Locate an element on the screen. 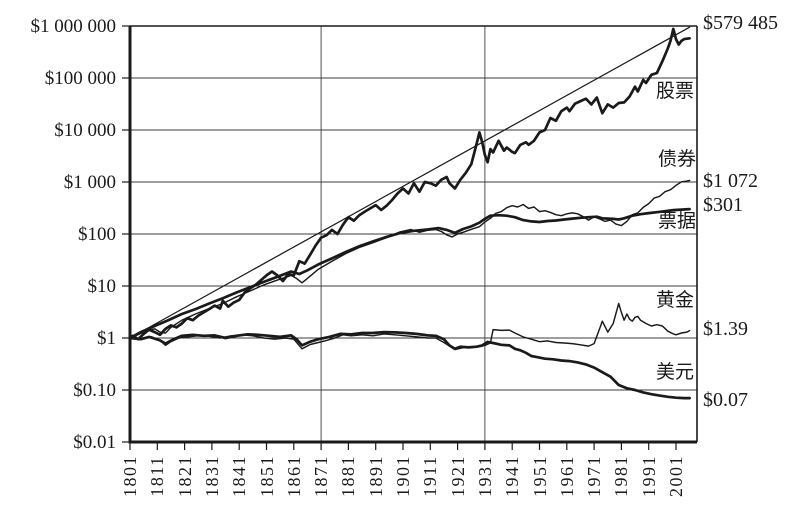 The image size is (800, 513). x-tick-label: 1811 is located at coordinates (157, 476).